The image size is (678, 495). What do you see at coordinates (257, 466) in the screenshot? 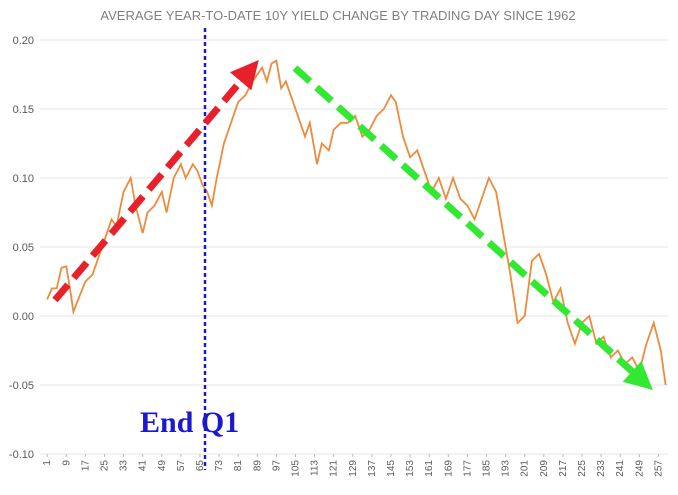
I see `x-tick-label: 89` at bounding box center [257, 466].